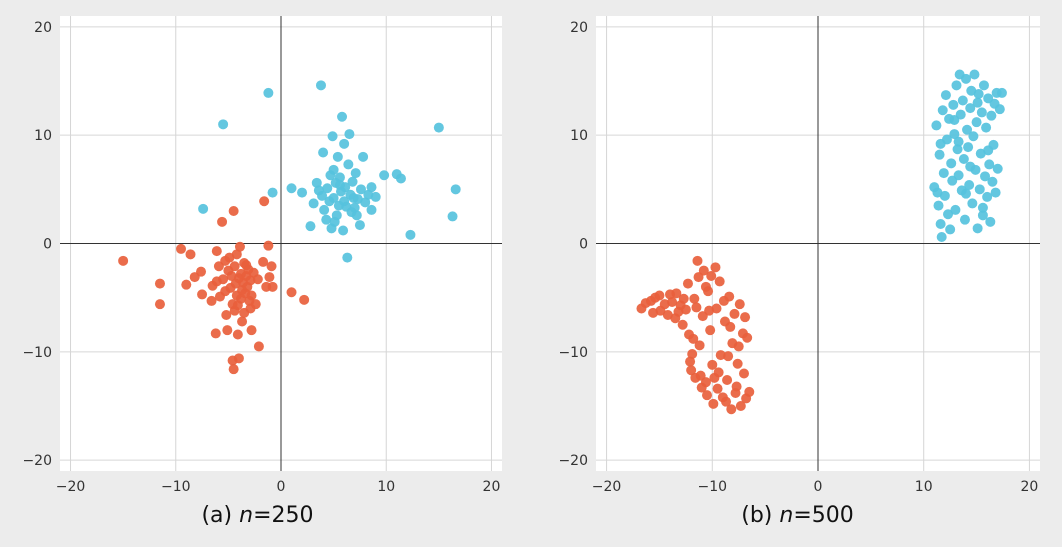  Describe the element at coordinates (818, 487) in the screenshot. I see `x-tick-label: 0` at that location.